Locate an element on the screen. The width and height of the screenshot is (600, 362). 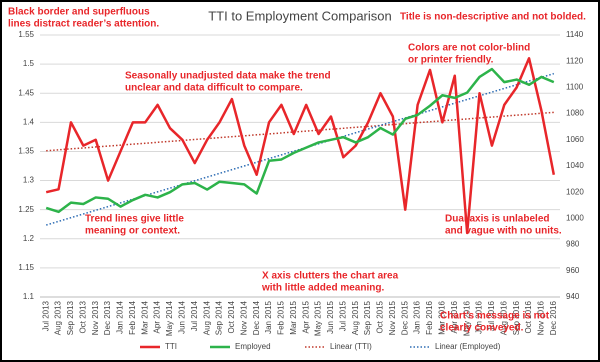
x-tick-label: Nov 2015 is located at coordinates (392, 317).